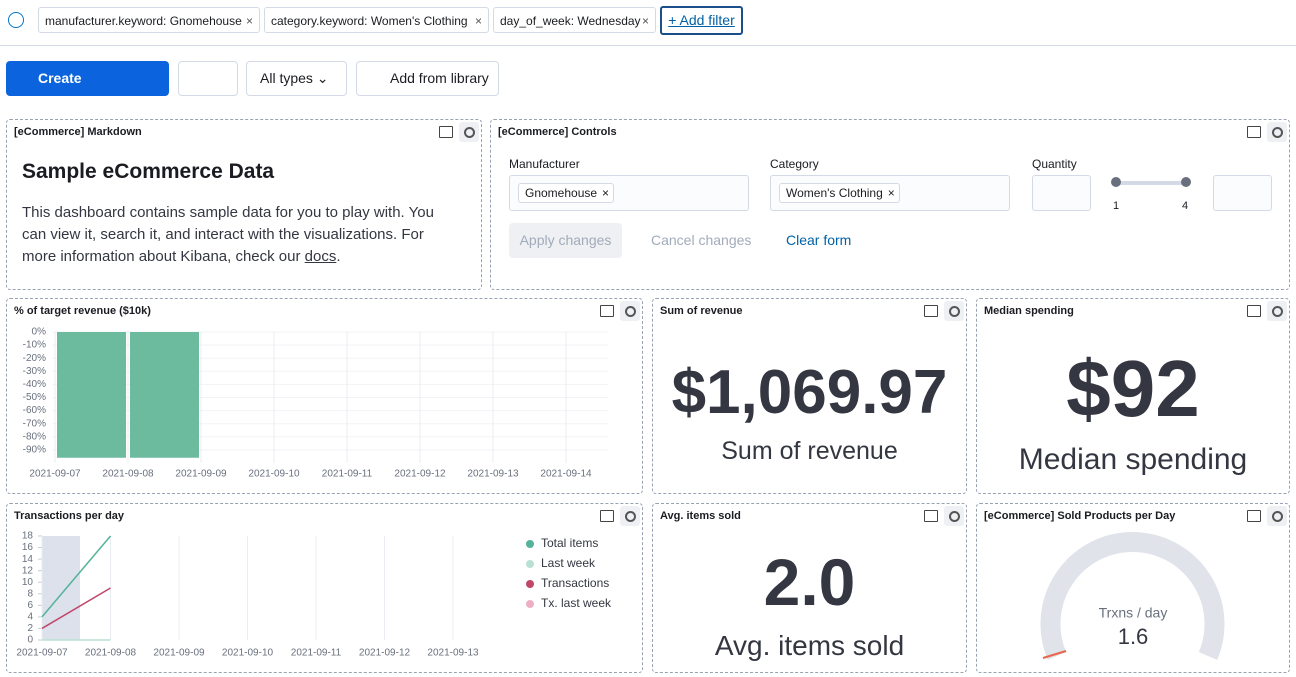 The height and width of the screenshot is (677, 1296). I want to click on types-select: All types ⌄, so click(296, 78).